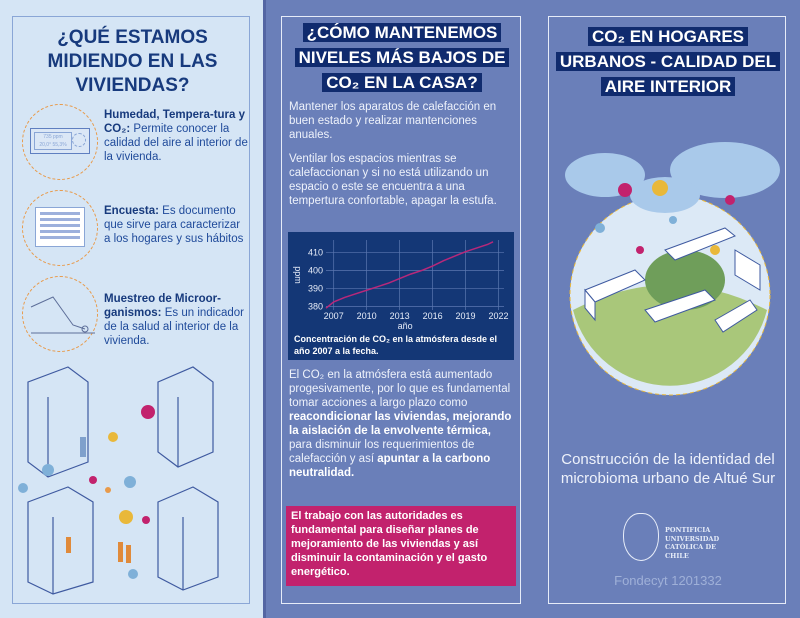 This screenshot has height=618, width=800. I want to click on x-tick-label: 2010, so click(367, 316).